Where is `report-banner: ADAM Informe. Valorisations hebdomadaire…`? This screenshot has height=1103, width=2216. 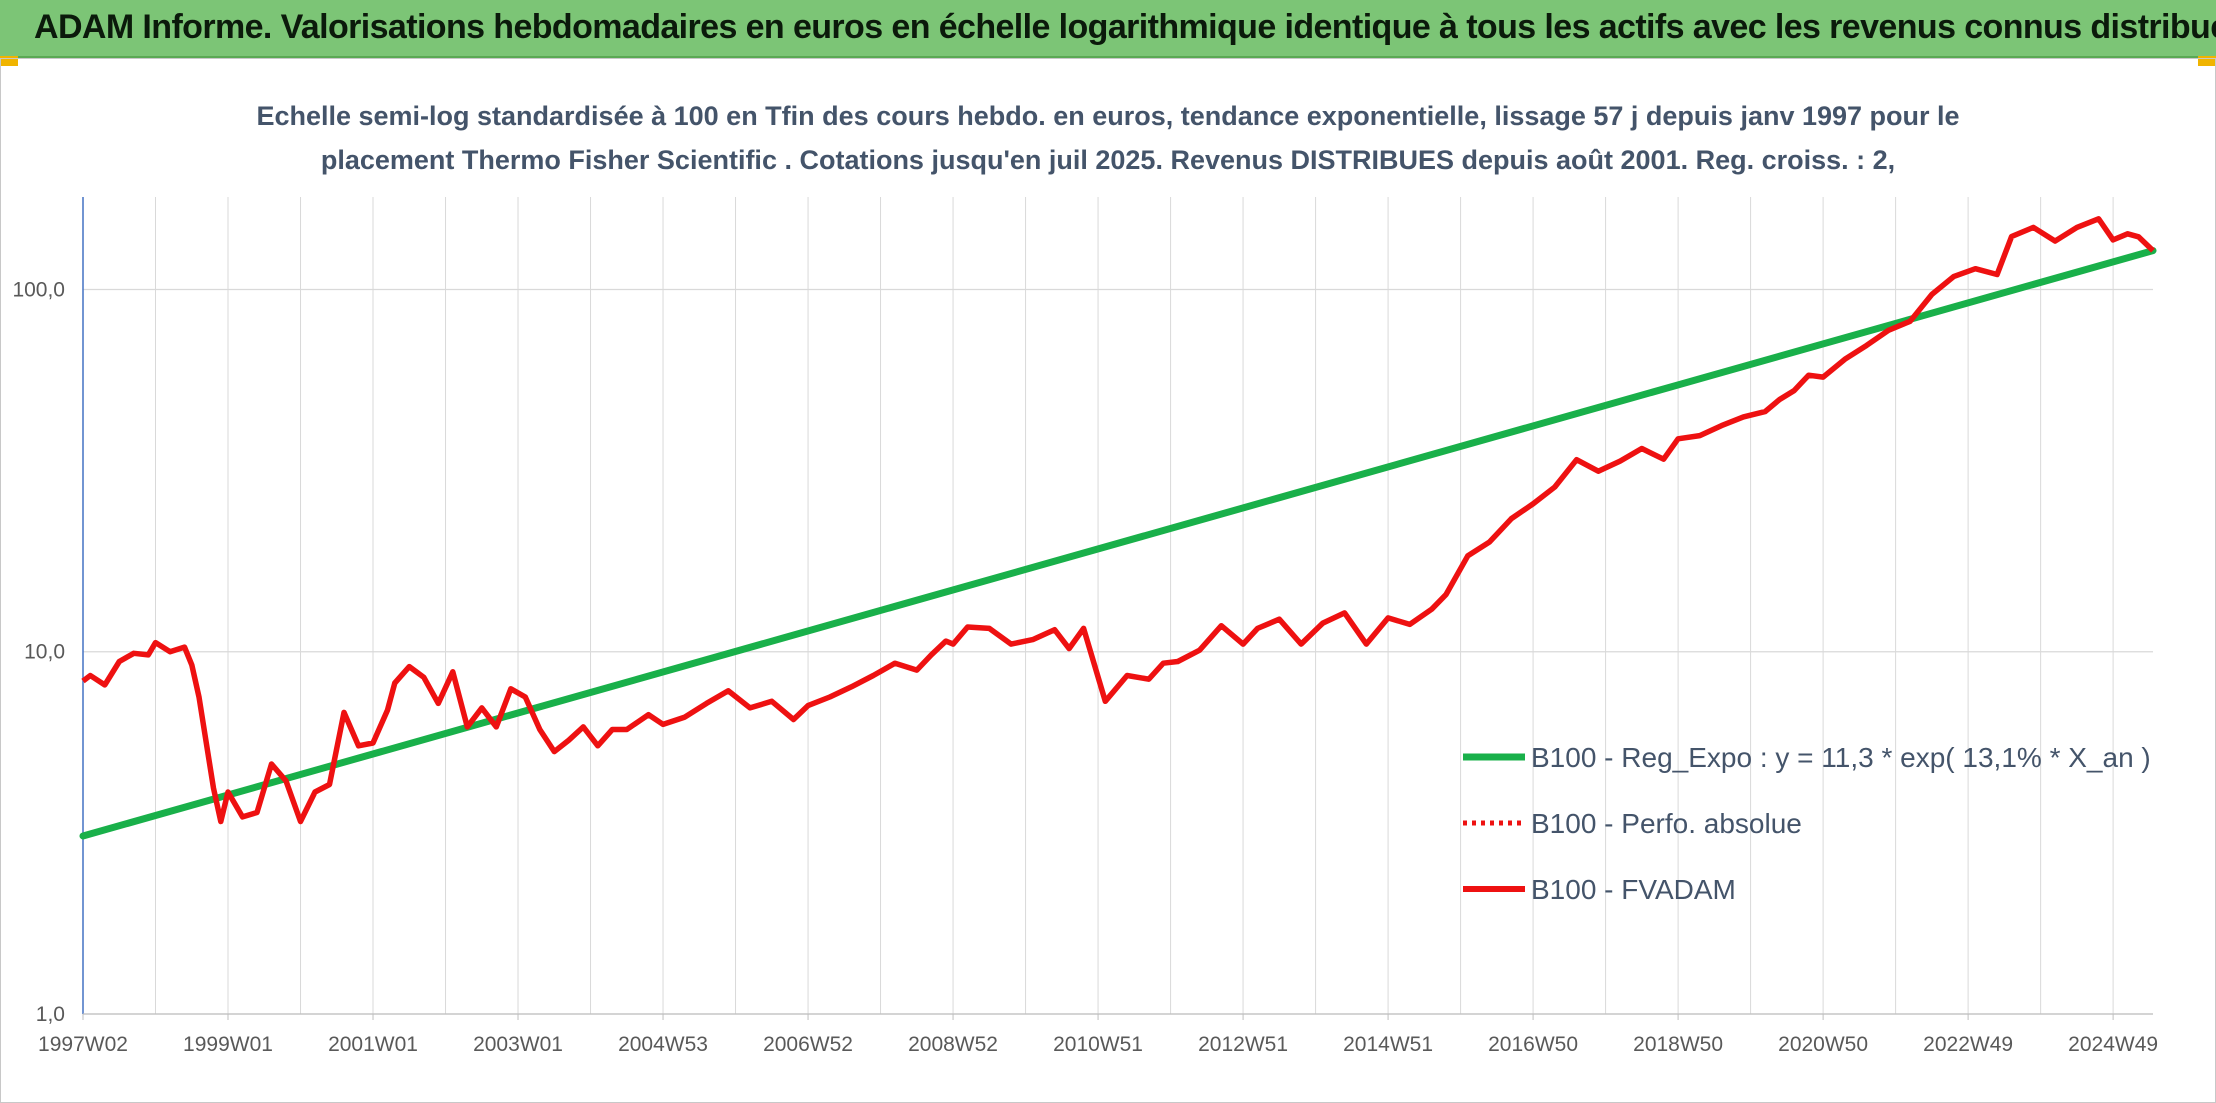
report-banner: ADAM Informe. Valorisations hebdomadaire… is located at coordinates (1108, 29).